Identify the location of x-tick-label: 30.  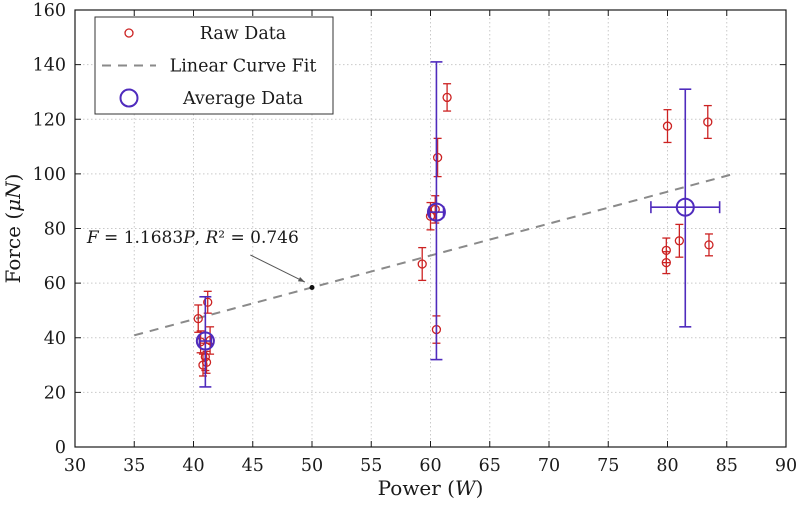
(75, 466).